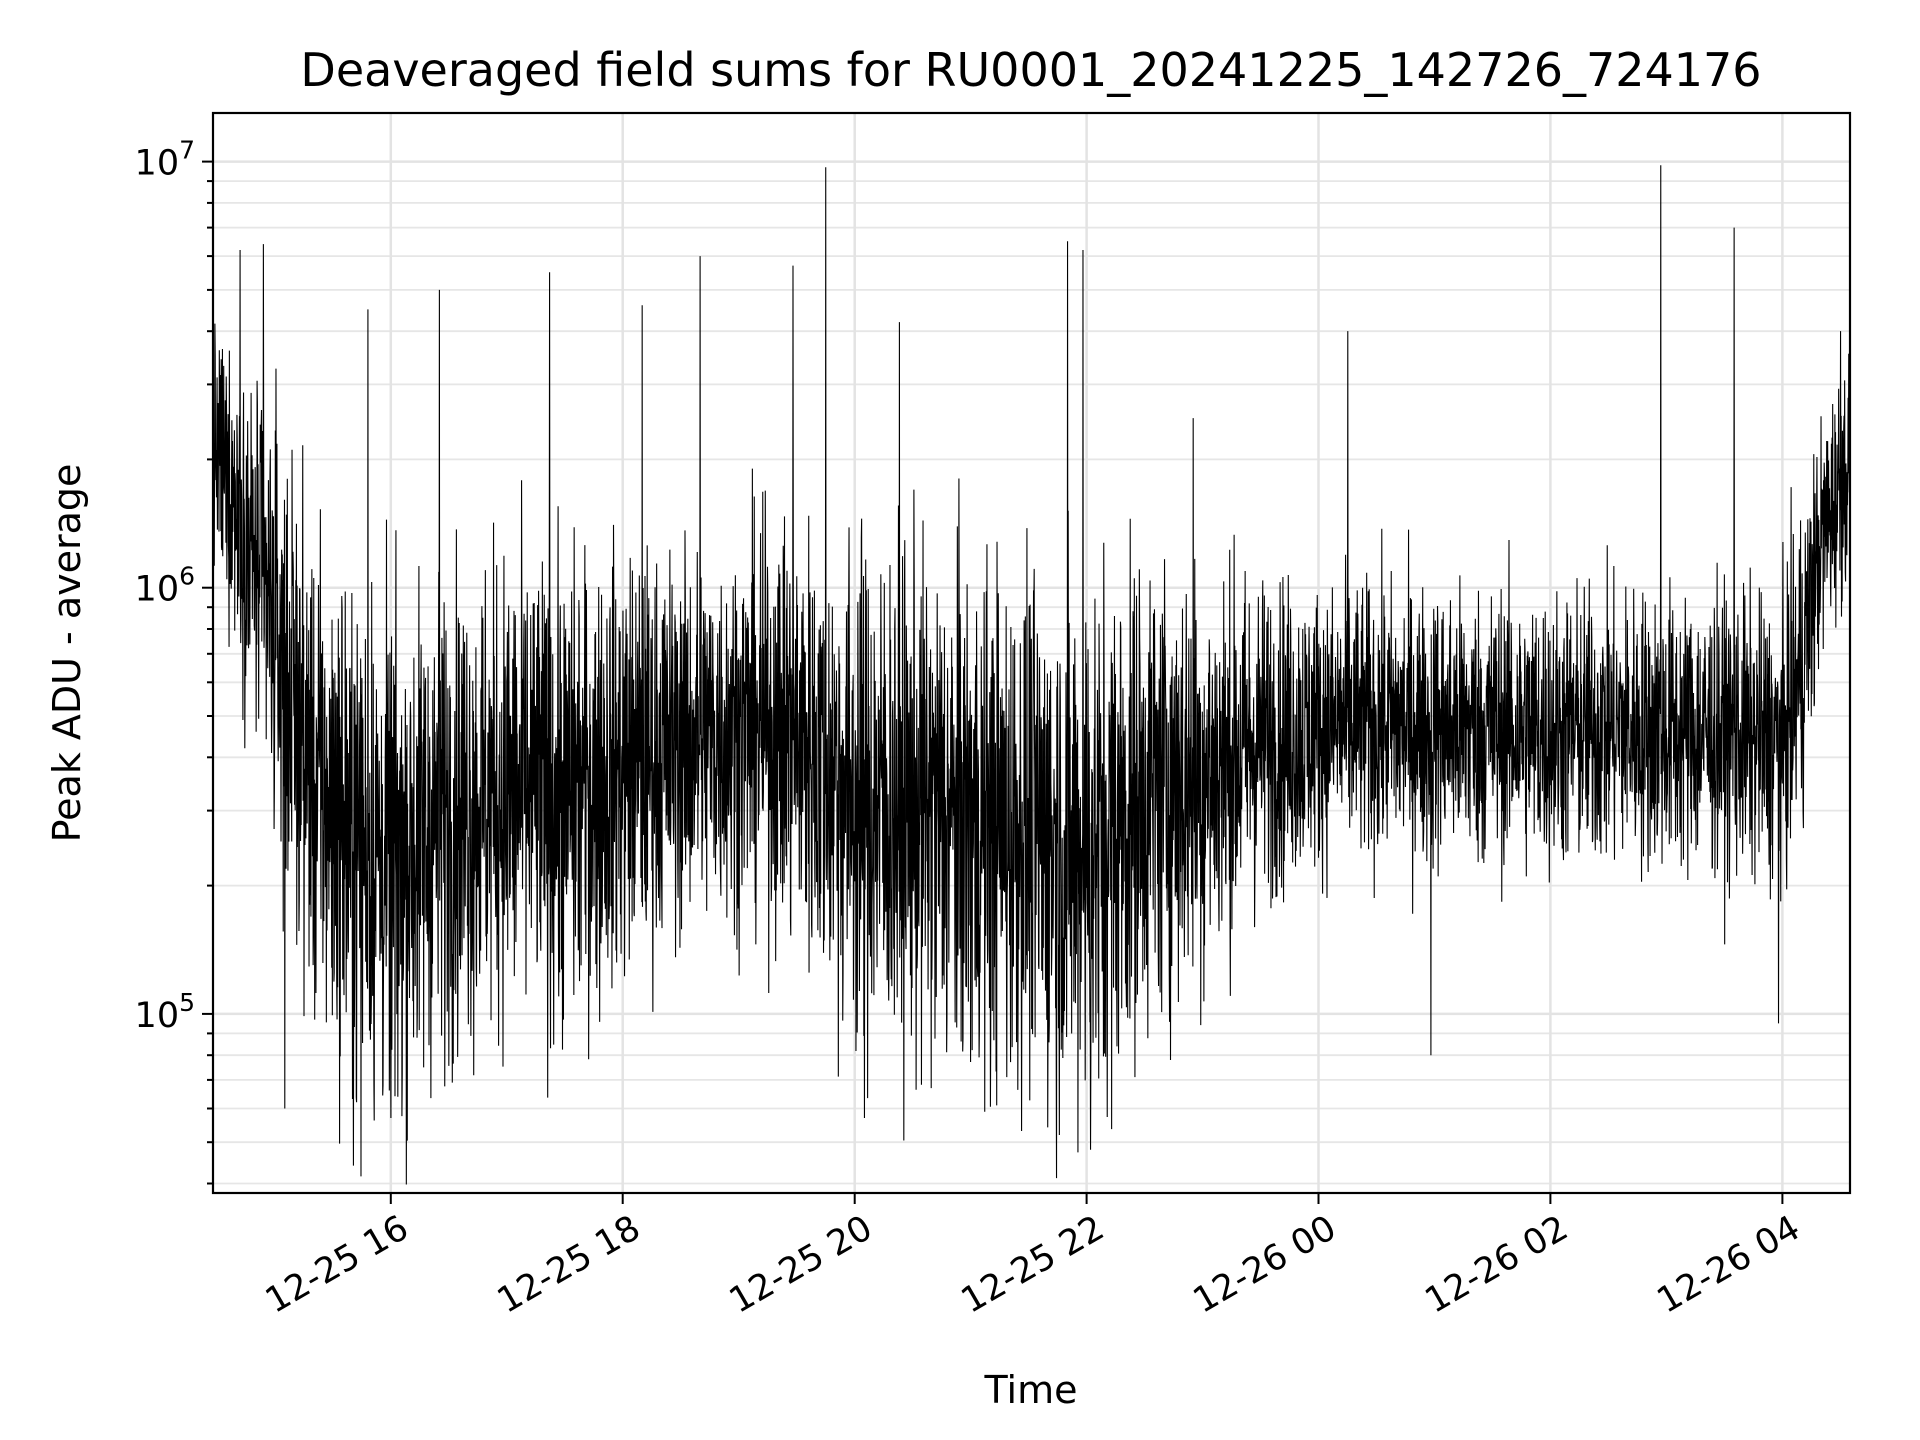  What do you see at coordinates (165, 1012) in the screenshot?
I see `y-tick-label: 10⁵` at bounding box center [165, 1012].